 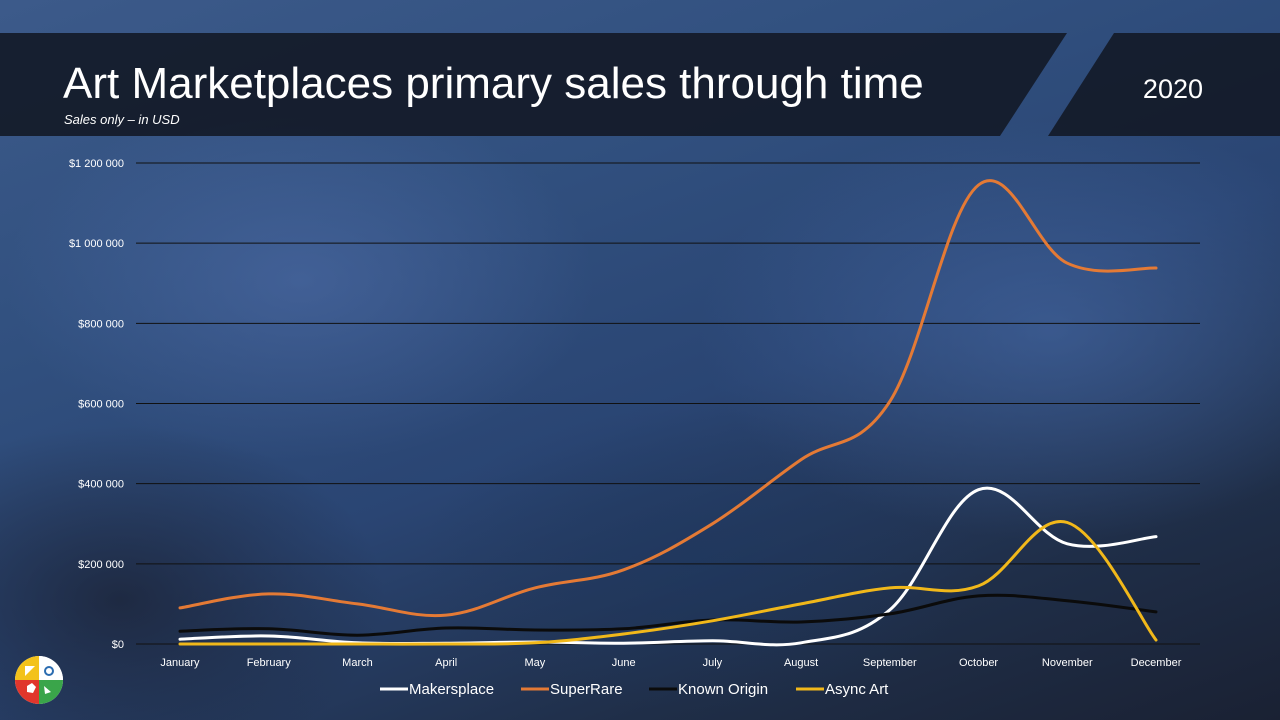 What do you see at coordinates (1156, 536) in the screenshot?
I see `data-point-makersplace-december` at bounding box center [1156, 536].